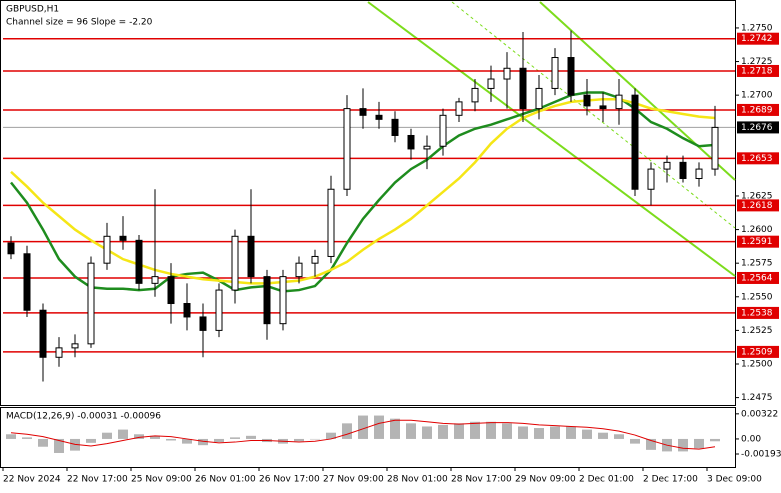 The height and width of the screenshot is (493, 781). I want to click on x-tick-label: 26 Nov 17:00, so click(289, 480).